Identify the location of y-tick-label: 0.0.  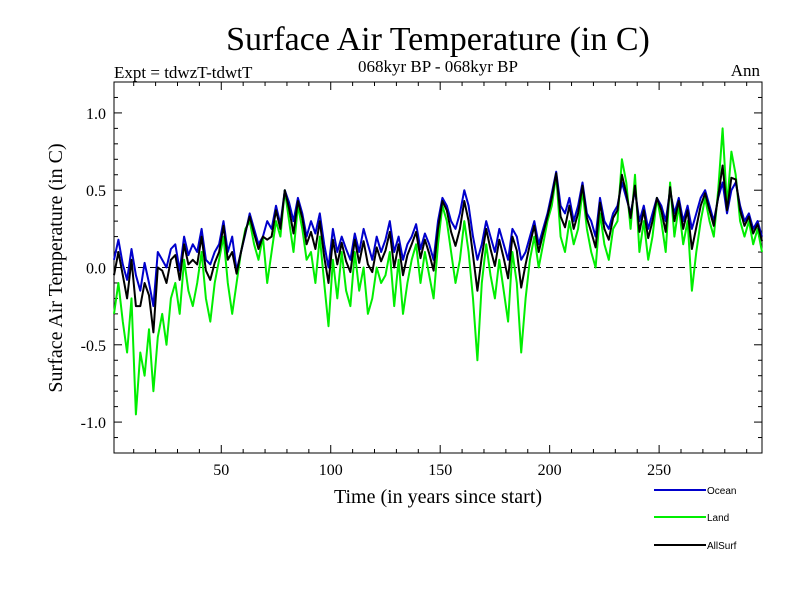
(96, 269).